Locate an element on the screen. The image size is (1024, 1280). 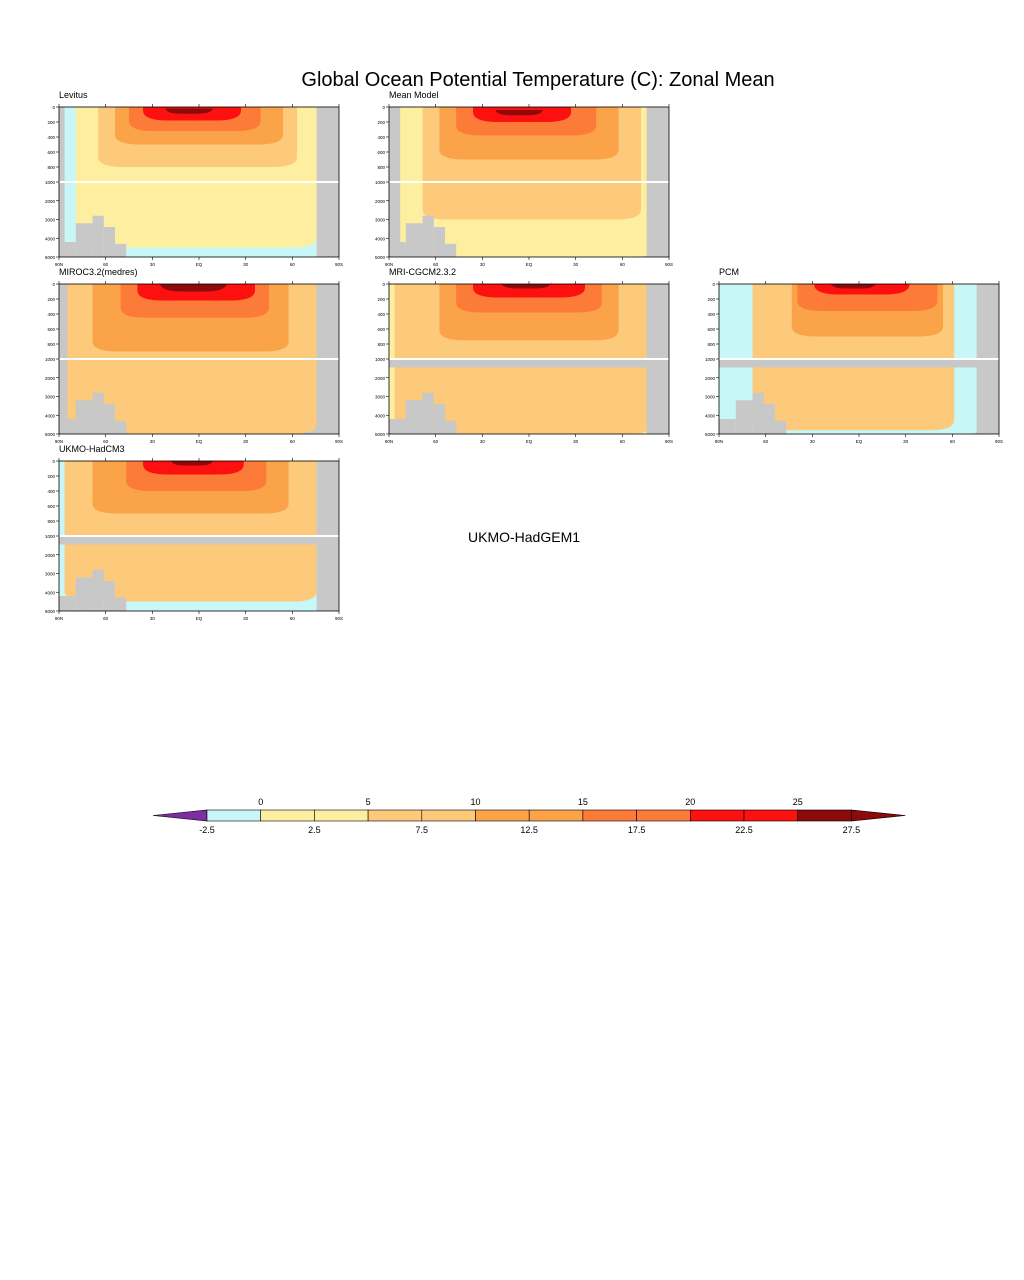
panel-title-mri: MRI-CGCM2.3.2 is located at coordinates (423, 272).